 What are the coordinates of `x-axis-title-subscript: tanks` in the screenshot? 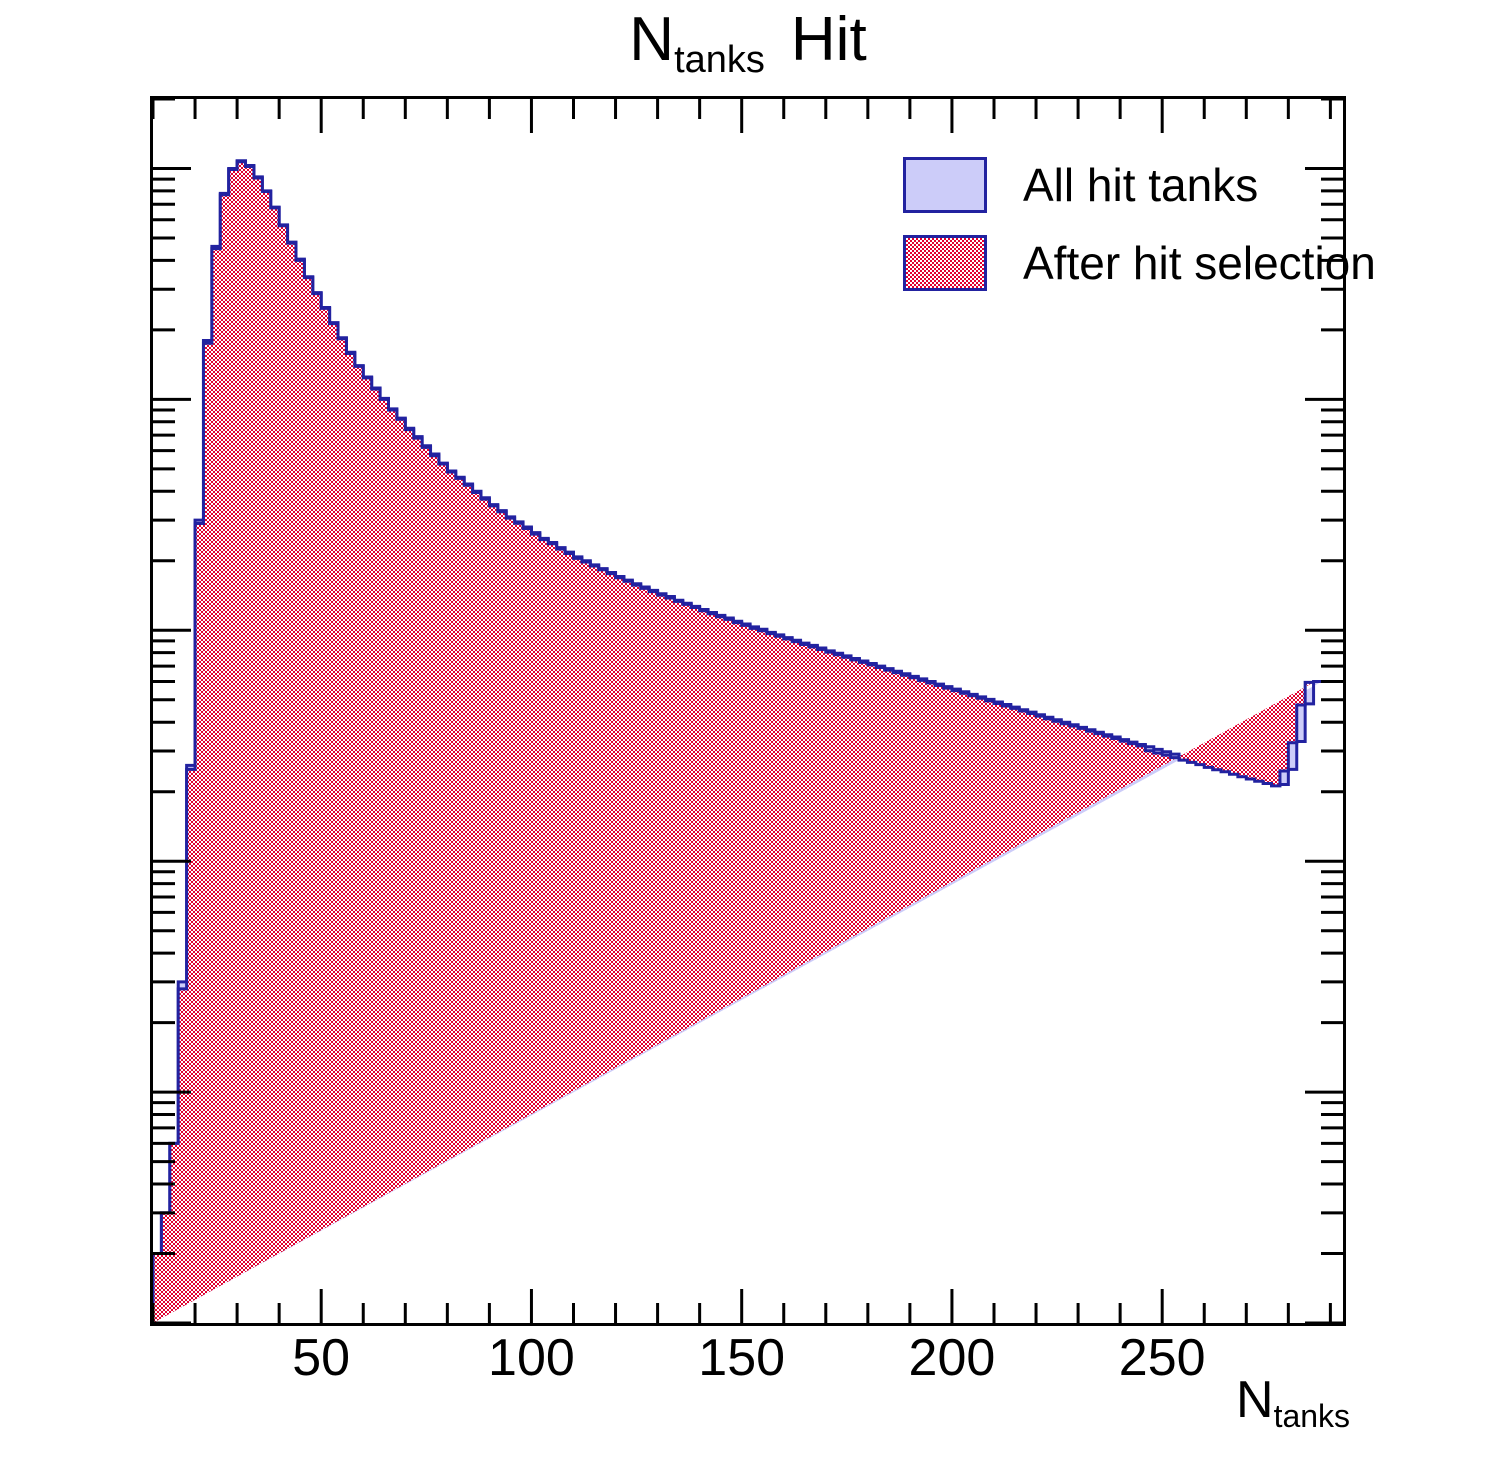 It's located at (1312, 1416).